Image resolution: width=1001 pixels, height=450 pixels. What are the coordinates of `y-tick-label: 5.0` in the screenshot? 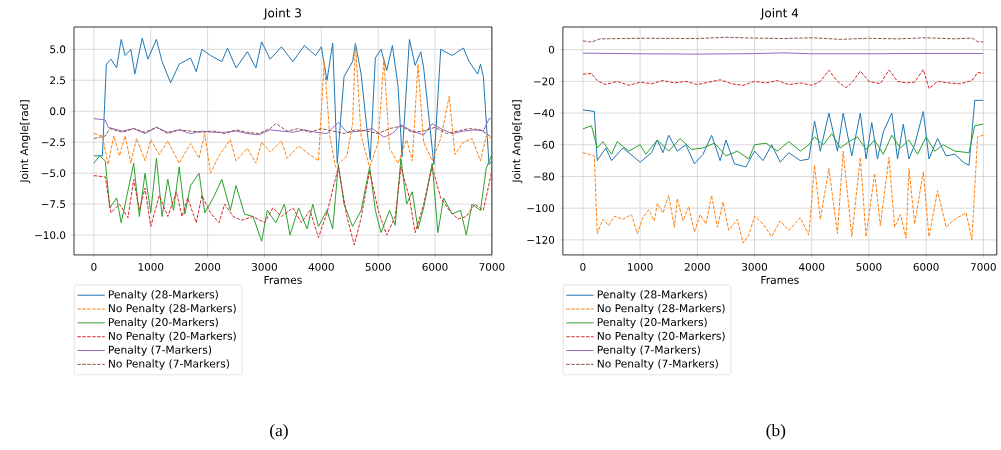 It's located at (58, 49).